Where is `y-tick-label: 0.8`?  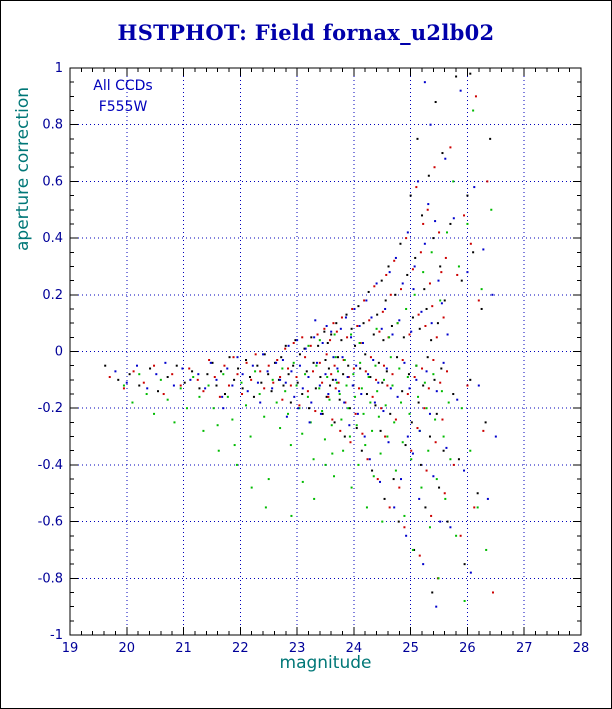
y-tick-label: 0.8 is located at coordinates (52, 125).